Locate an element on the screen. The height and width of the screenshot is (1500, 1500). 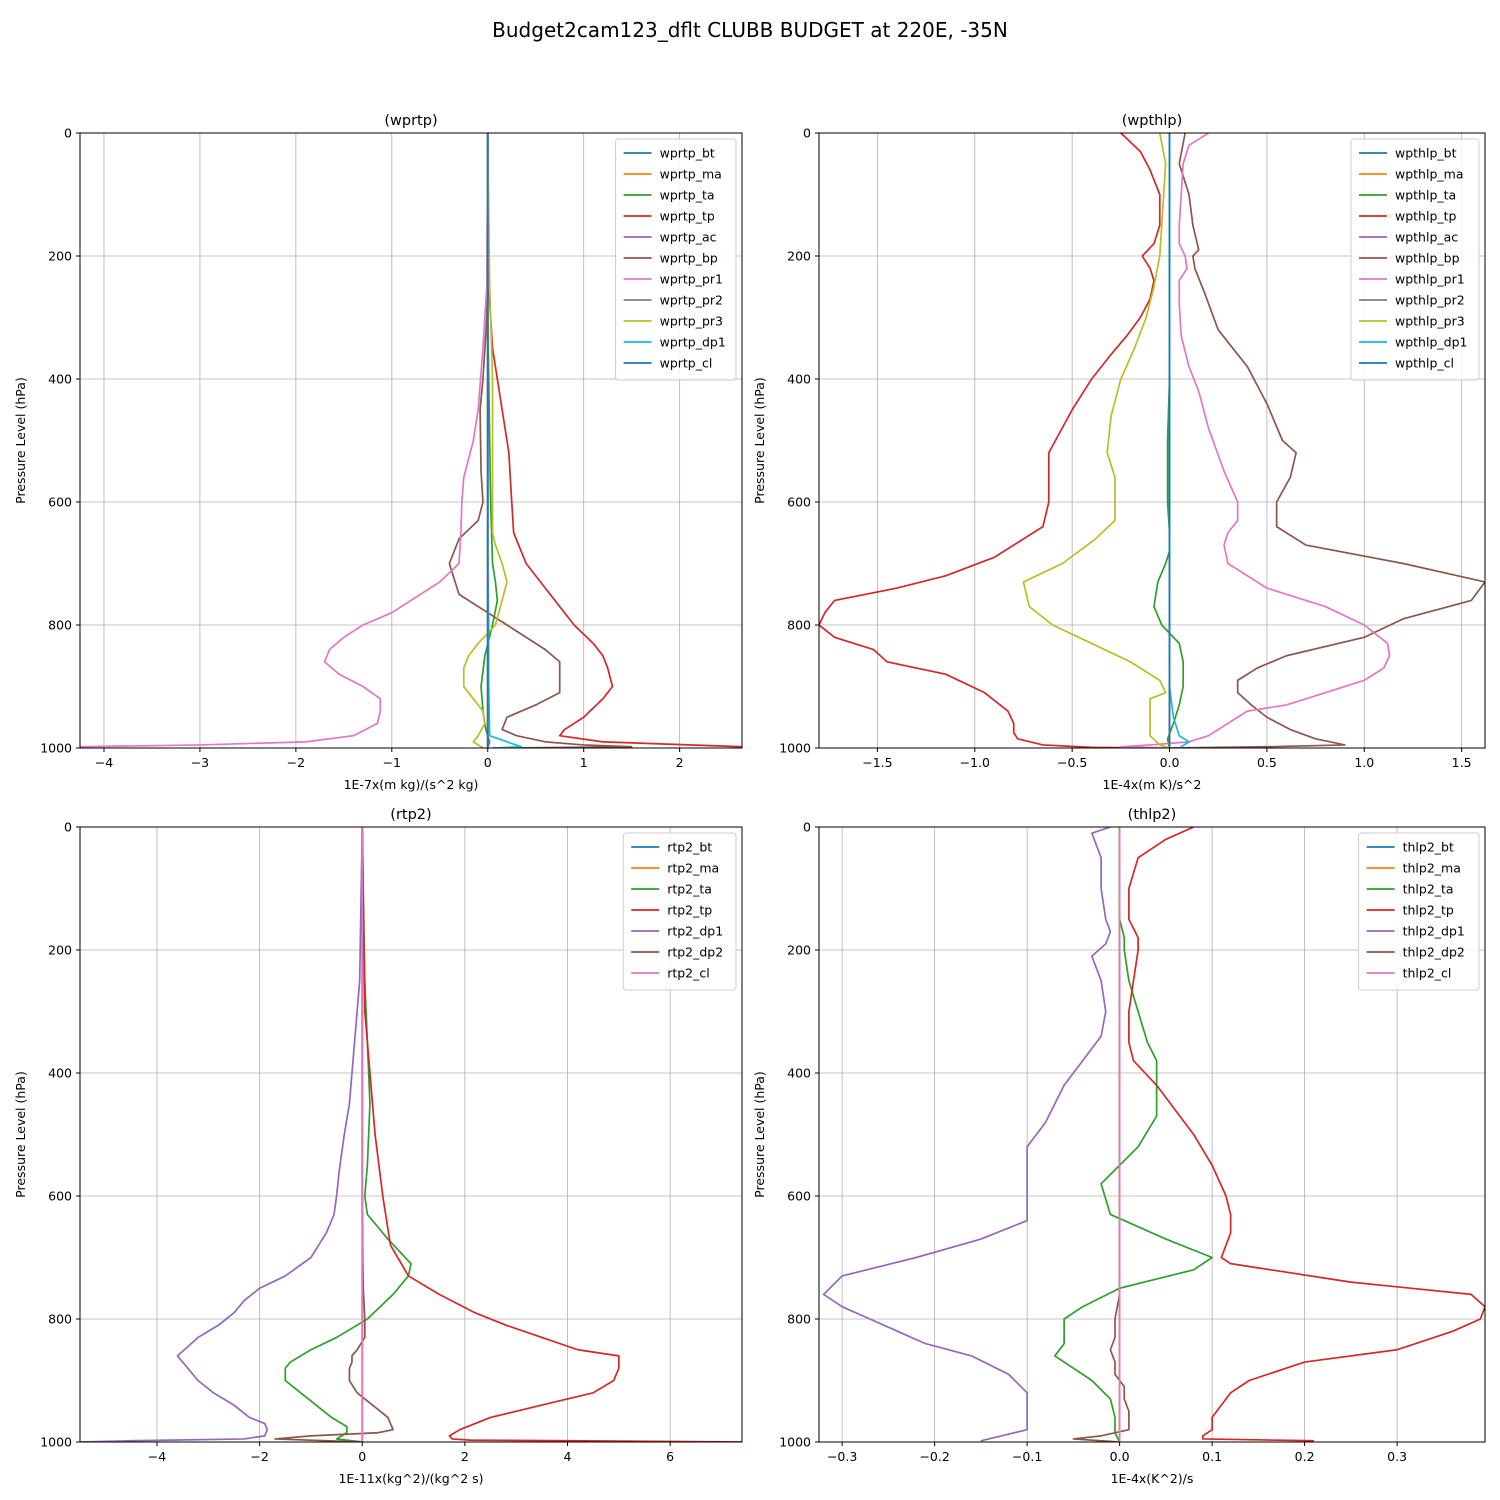
series-line-wpthlp_pr3 is located at coordinates (1096, 440).